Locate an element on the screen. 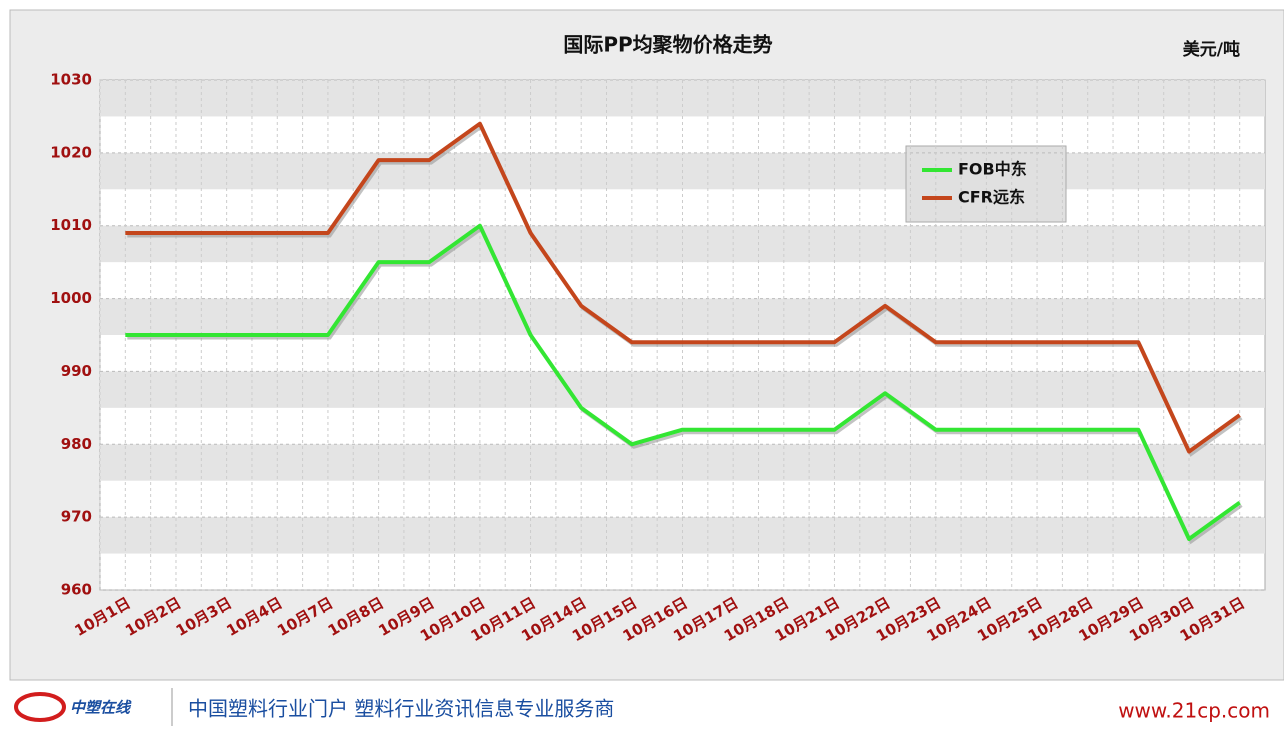  footer-slogan: 中国塑料行业门户 塑料行业资讯信息专业服务商 is located at coordinates (401, 709).